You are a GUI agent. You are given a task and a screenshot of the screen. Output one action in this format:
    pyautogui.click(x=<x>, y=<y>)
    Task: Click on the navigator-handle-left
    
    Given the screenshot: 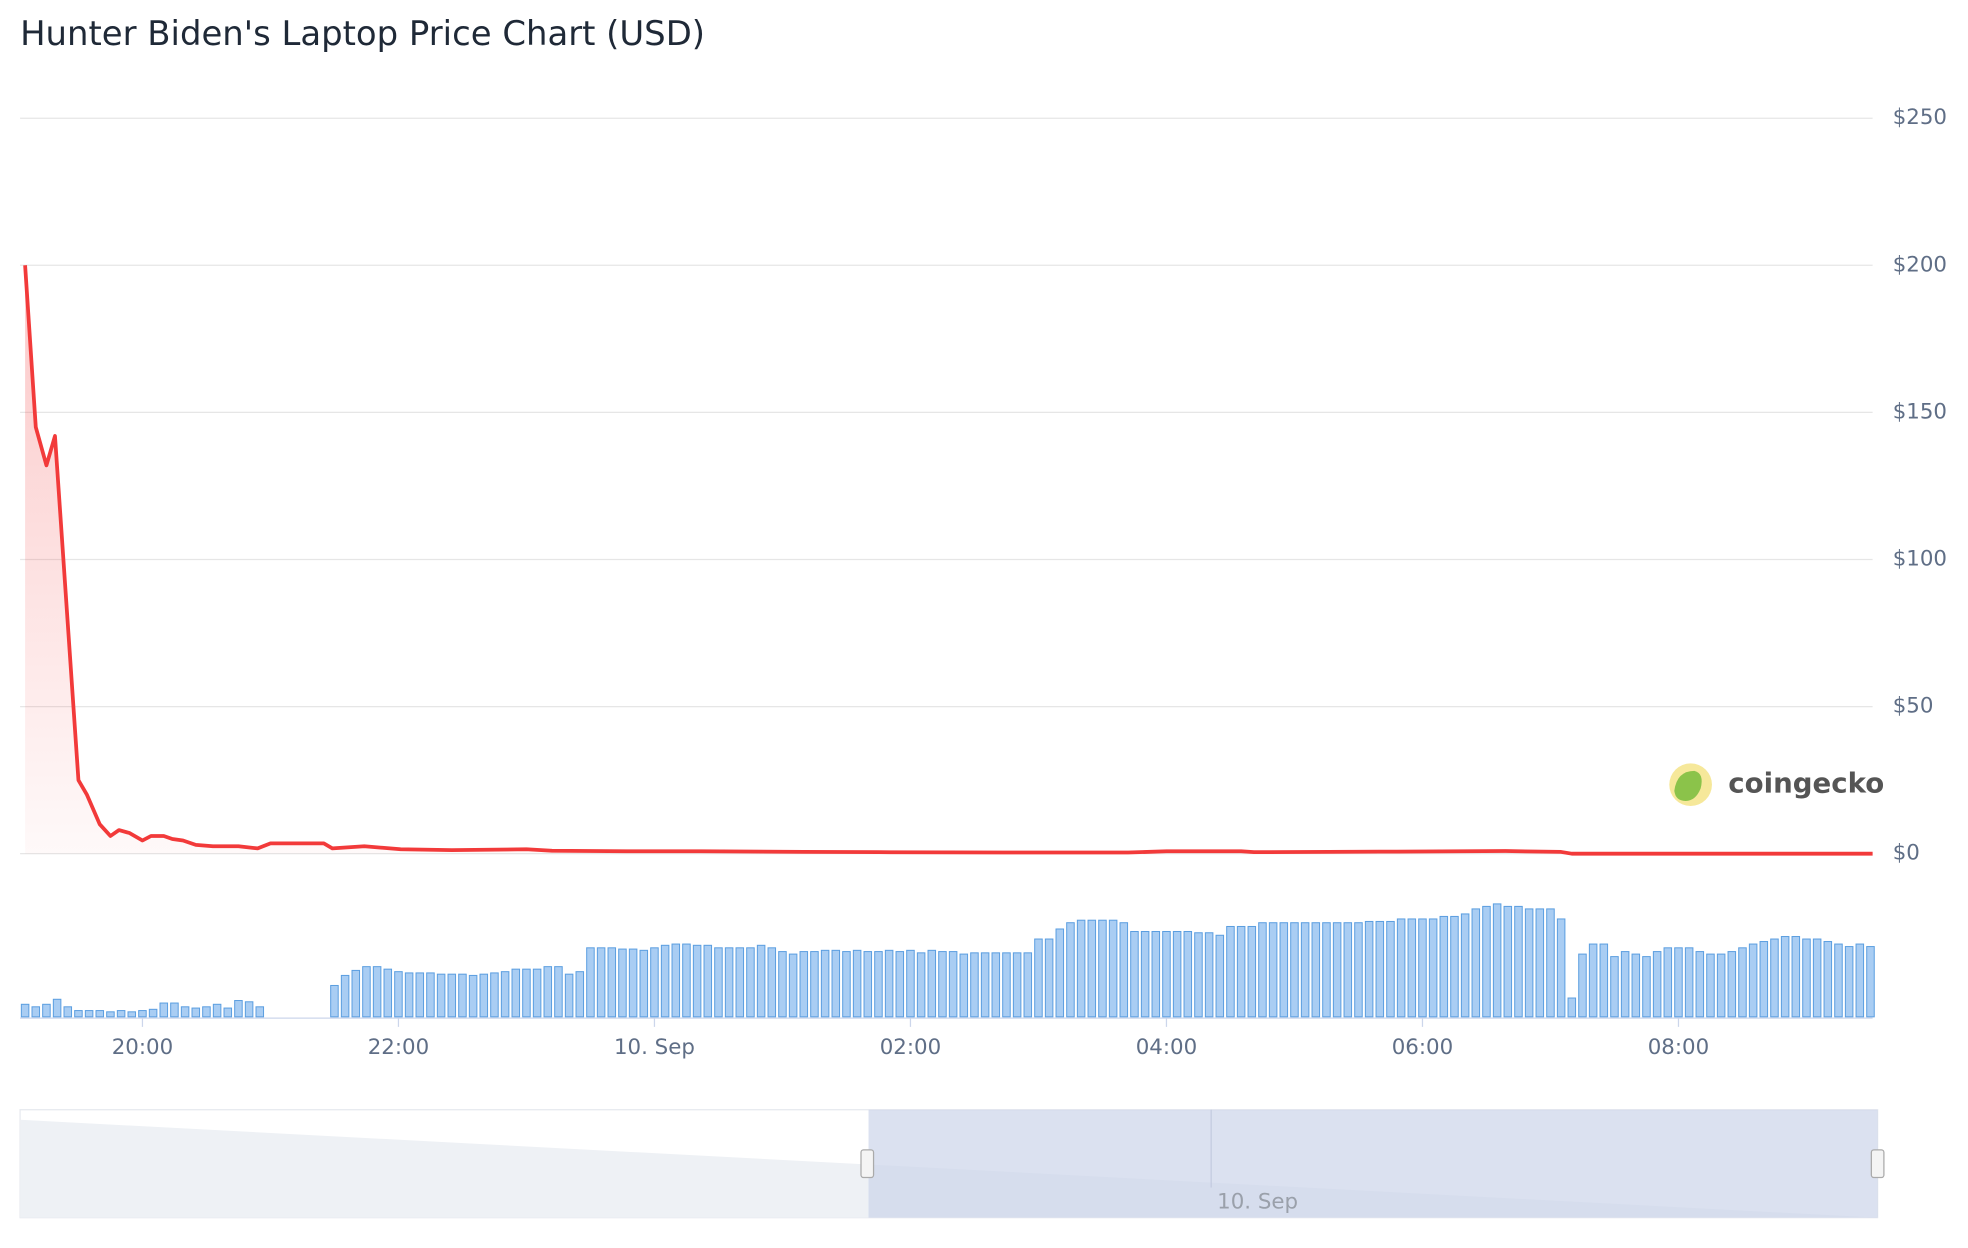 What is the action you would take?
    pyautogui.click(x=867, y=1164)
    